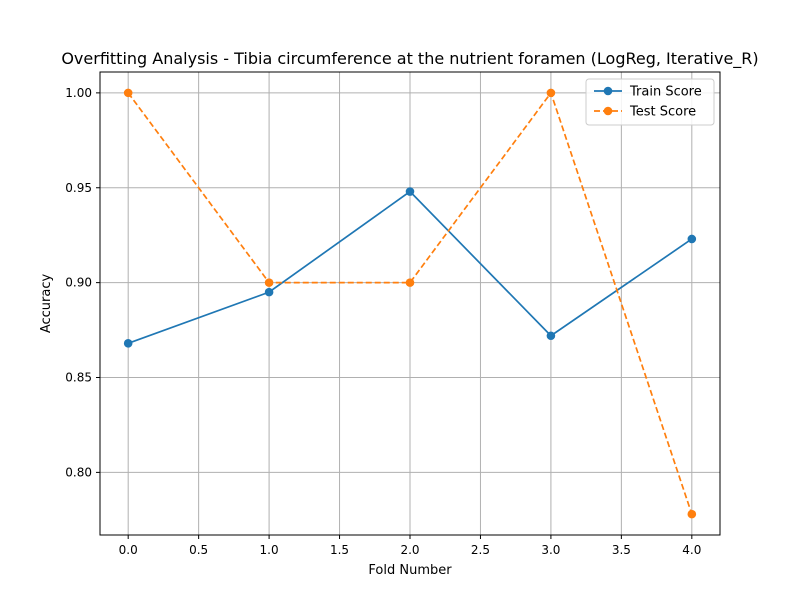 The height and width of the screenshot is (600, 800). I want to click on x-tick-label: 3.0, so click(550, 550).